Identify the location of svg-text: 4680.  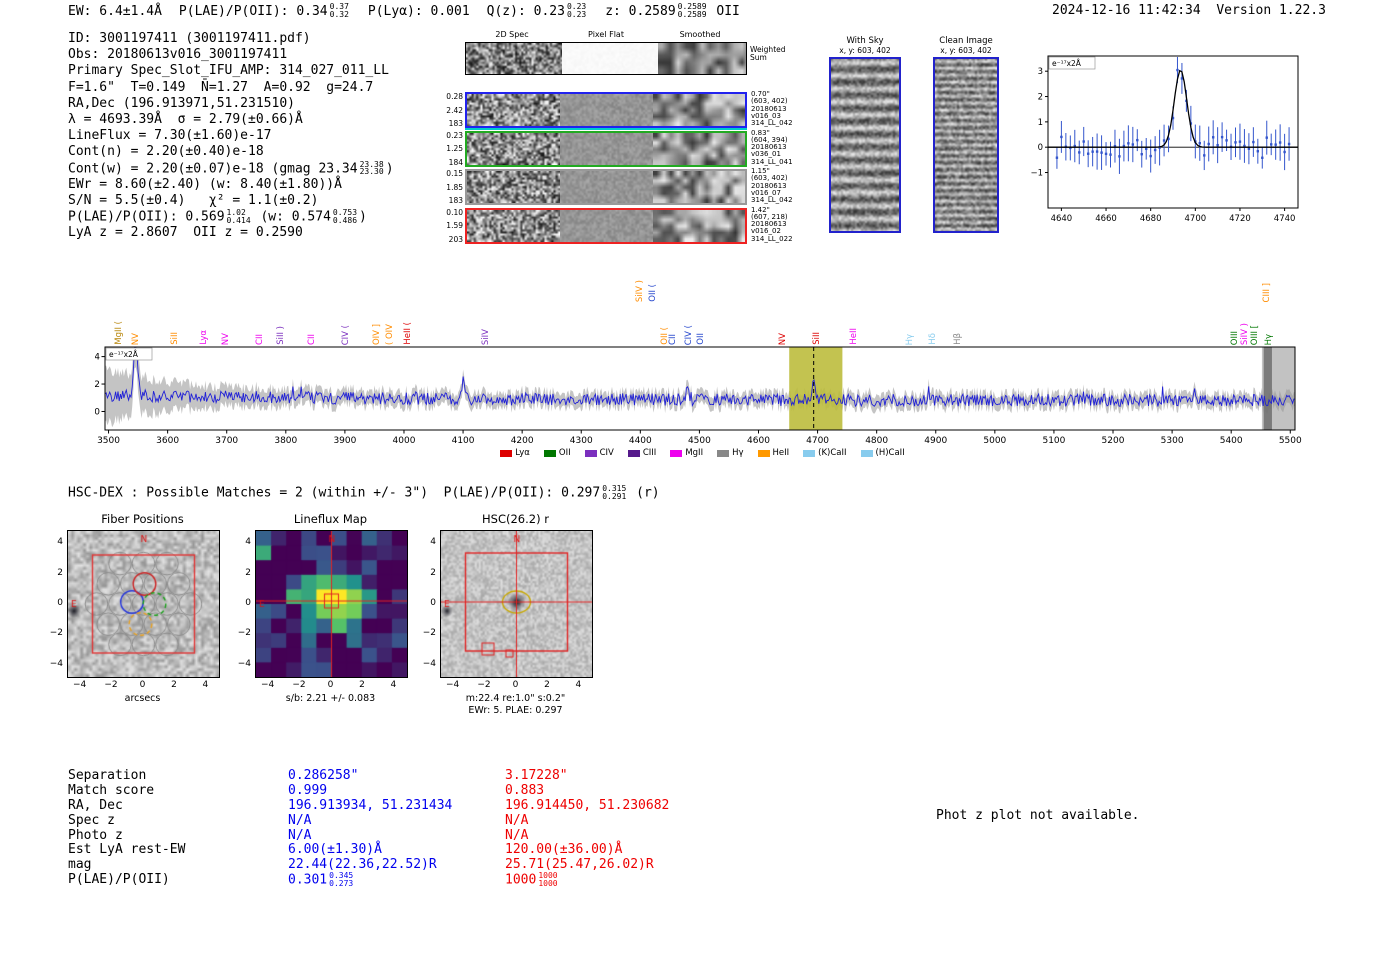
(1151, 219).